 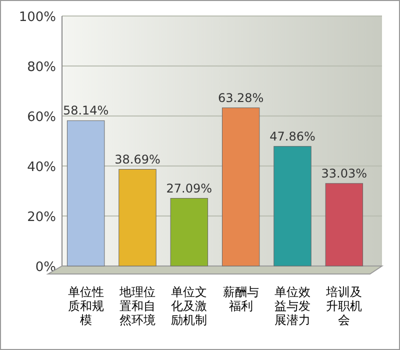 I want to click on y-tick-label: 80%, so click(x=41, y=67).